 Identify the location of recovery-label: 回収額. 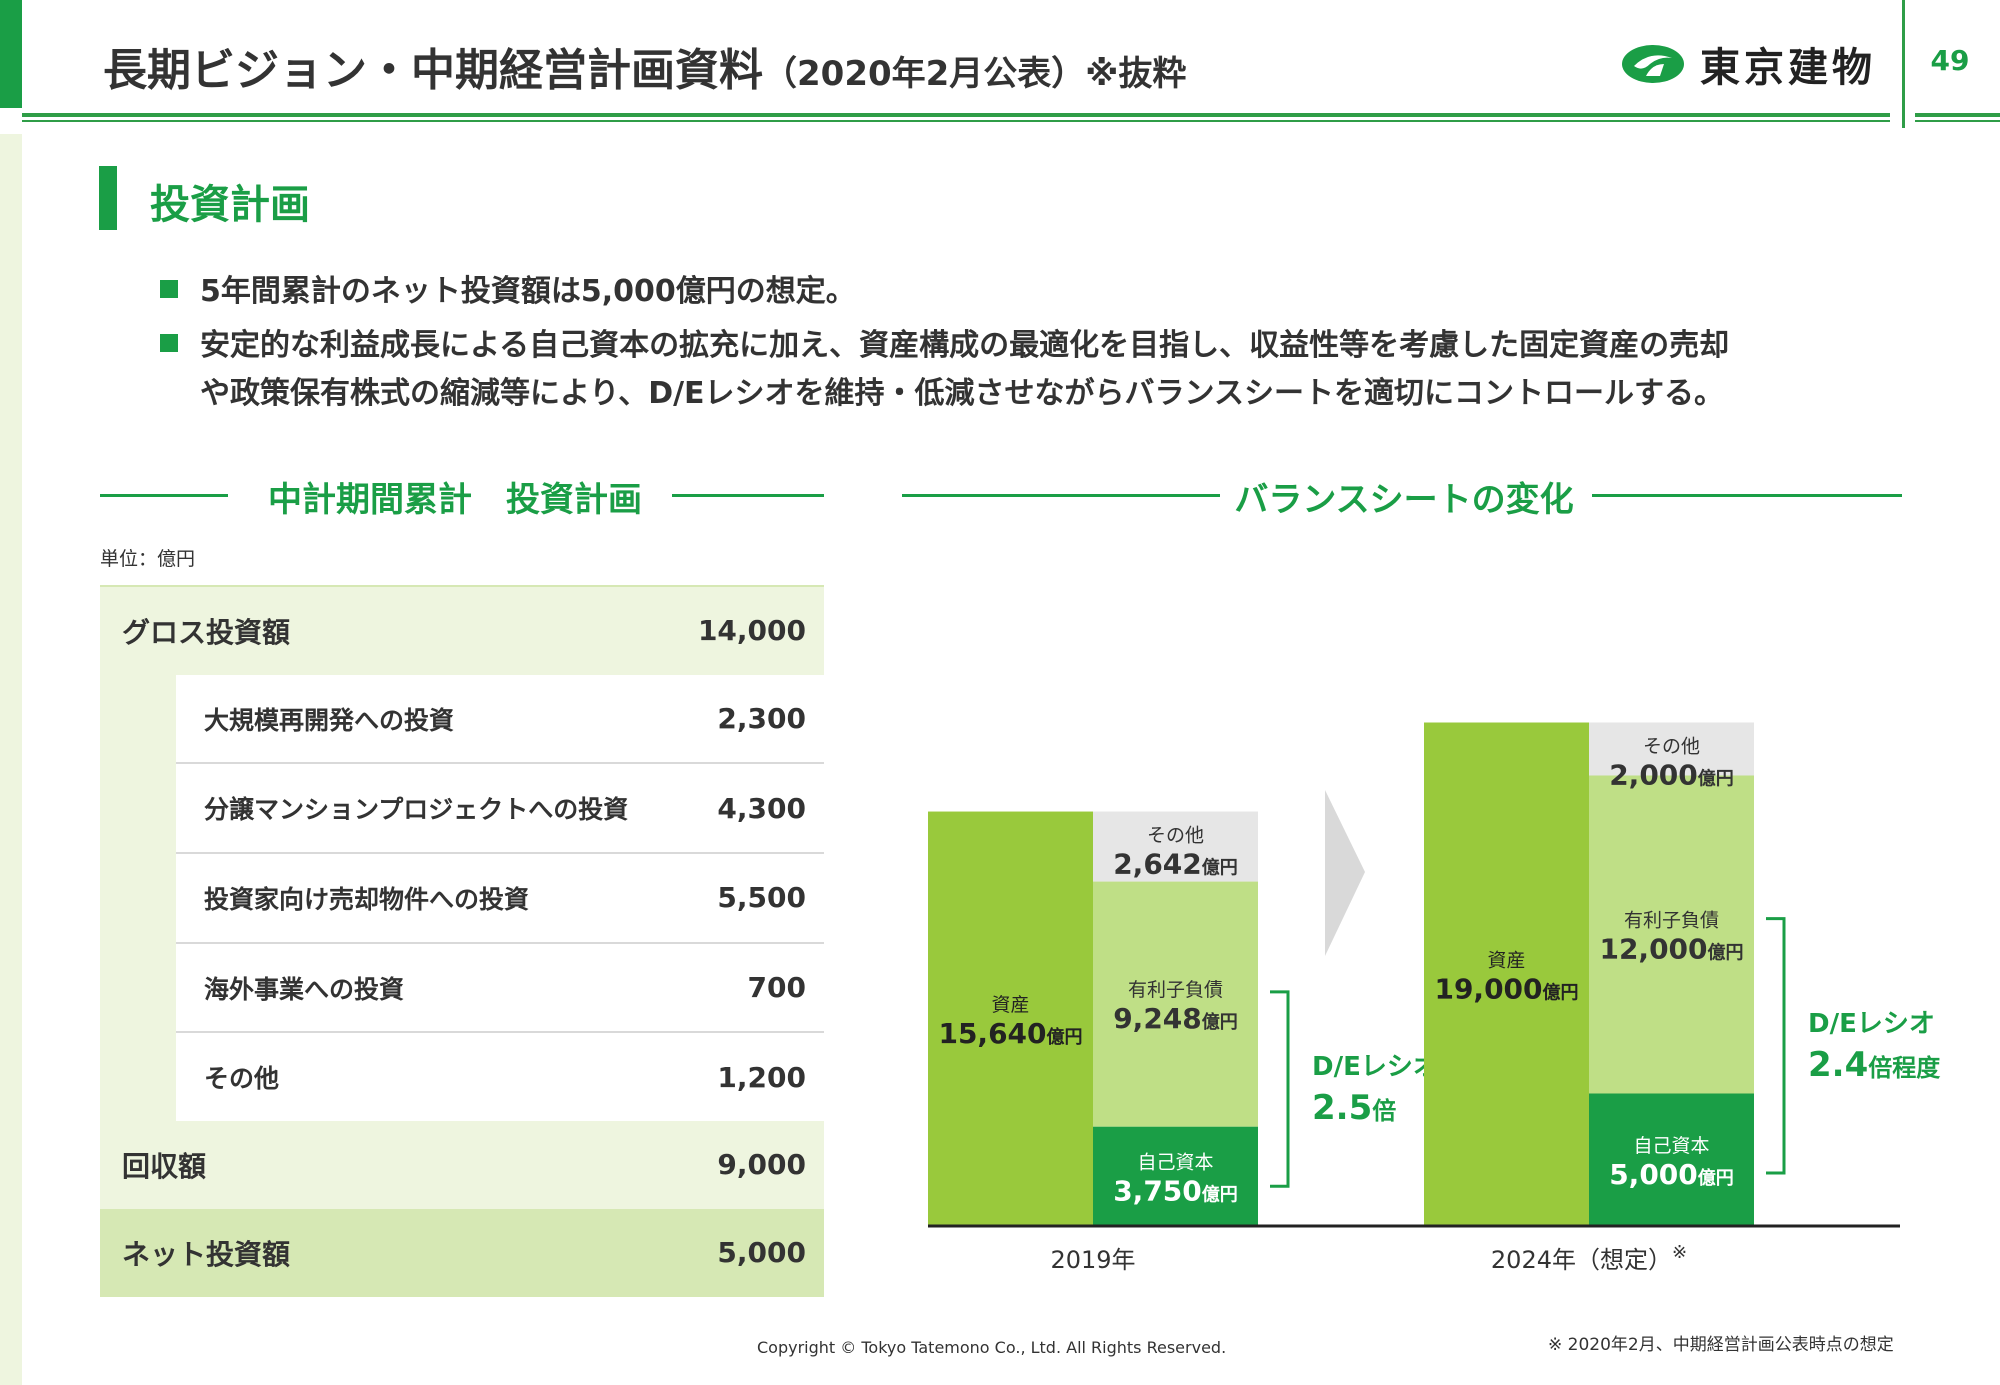
(391, 1165).